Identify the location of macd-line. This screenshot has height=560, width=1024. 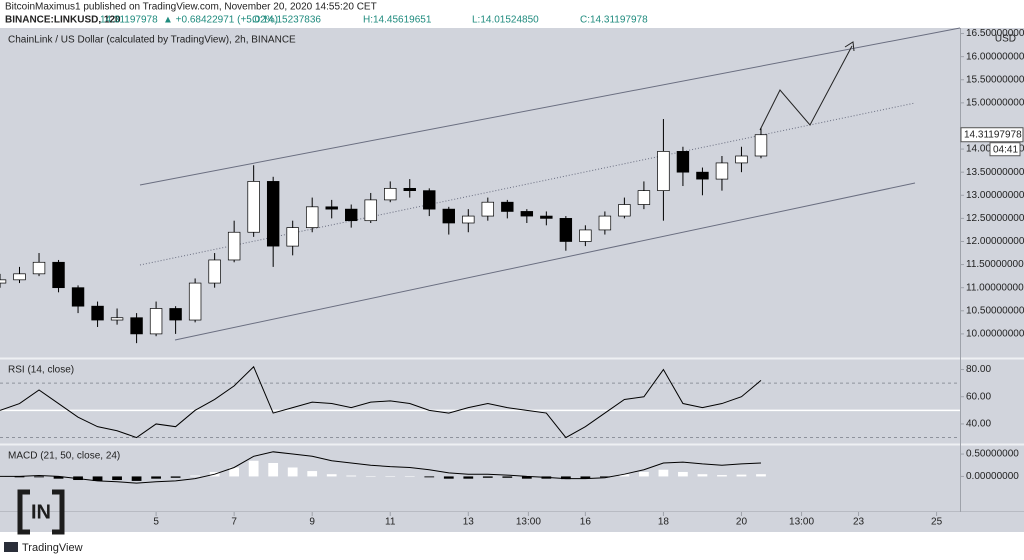
(380, 467).